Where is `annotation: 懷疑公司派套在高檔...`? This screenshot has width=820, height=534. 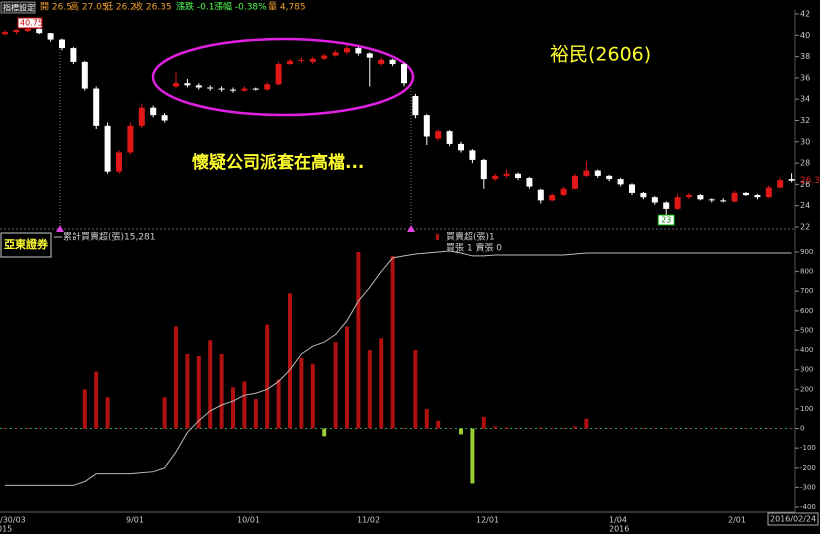 annotation: 懷疑公司派套在高檔... is located at coordinates (278, 162).